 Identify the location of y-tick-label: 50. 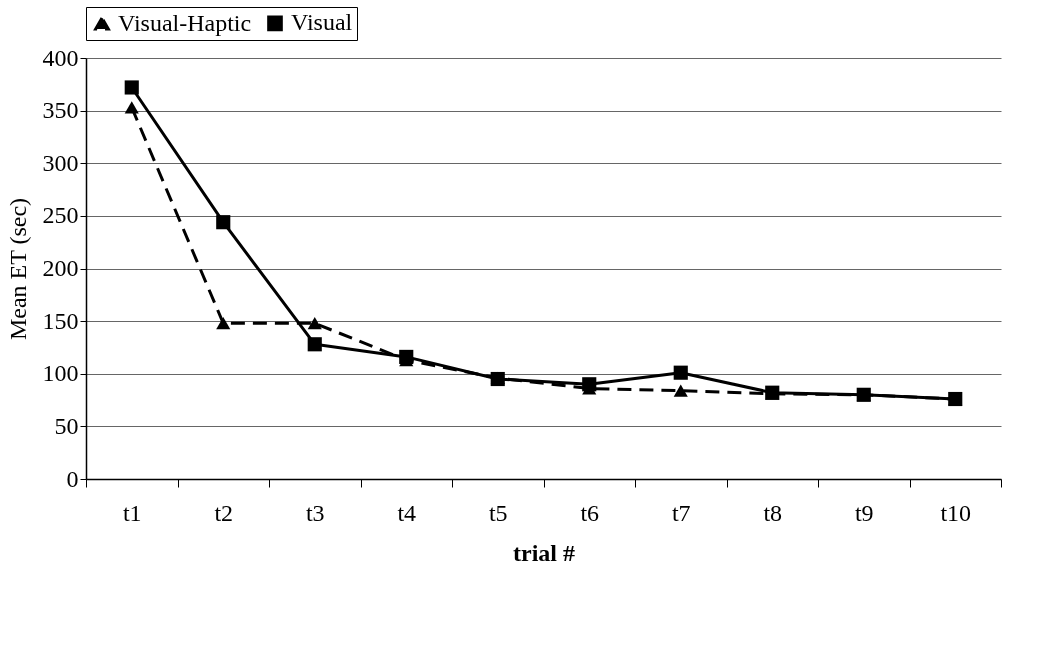
(66, 425).